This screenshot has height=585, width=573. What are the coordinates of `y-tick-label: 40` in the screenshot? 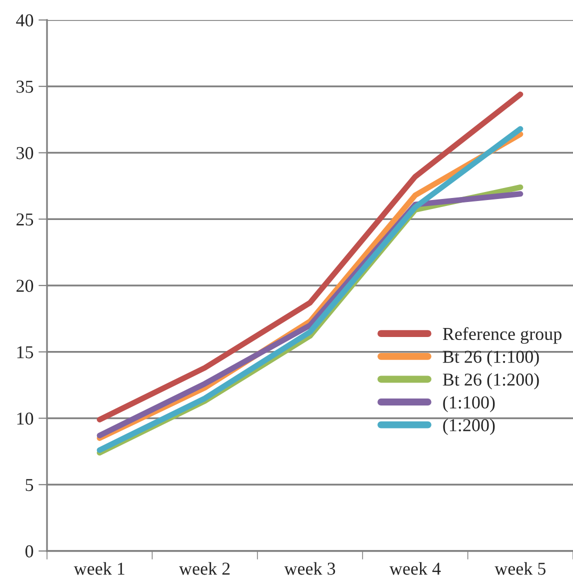 It's located at (25, 20).